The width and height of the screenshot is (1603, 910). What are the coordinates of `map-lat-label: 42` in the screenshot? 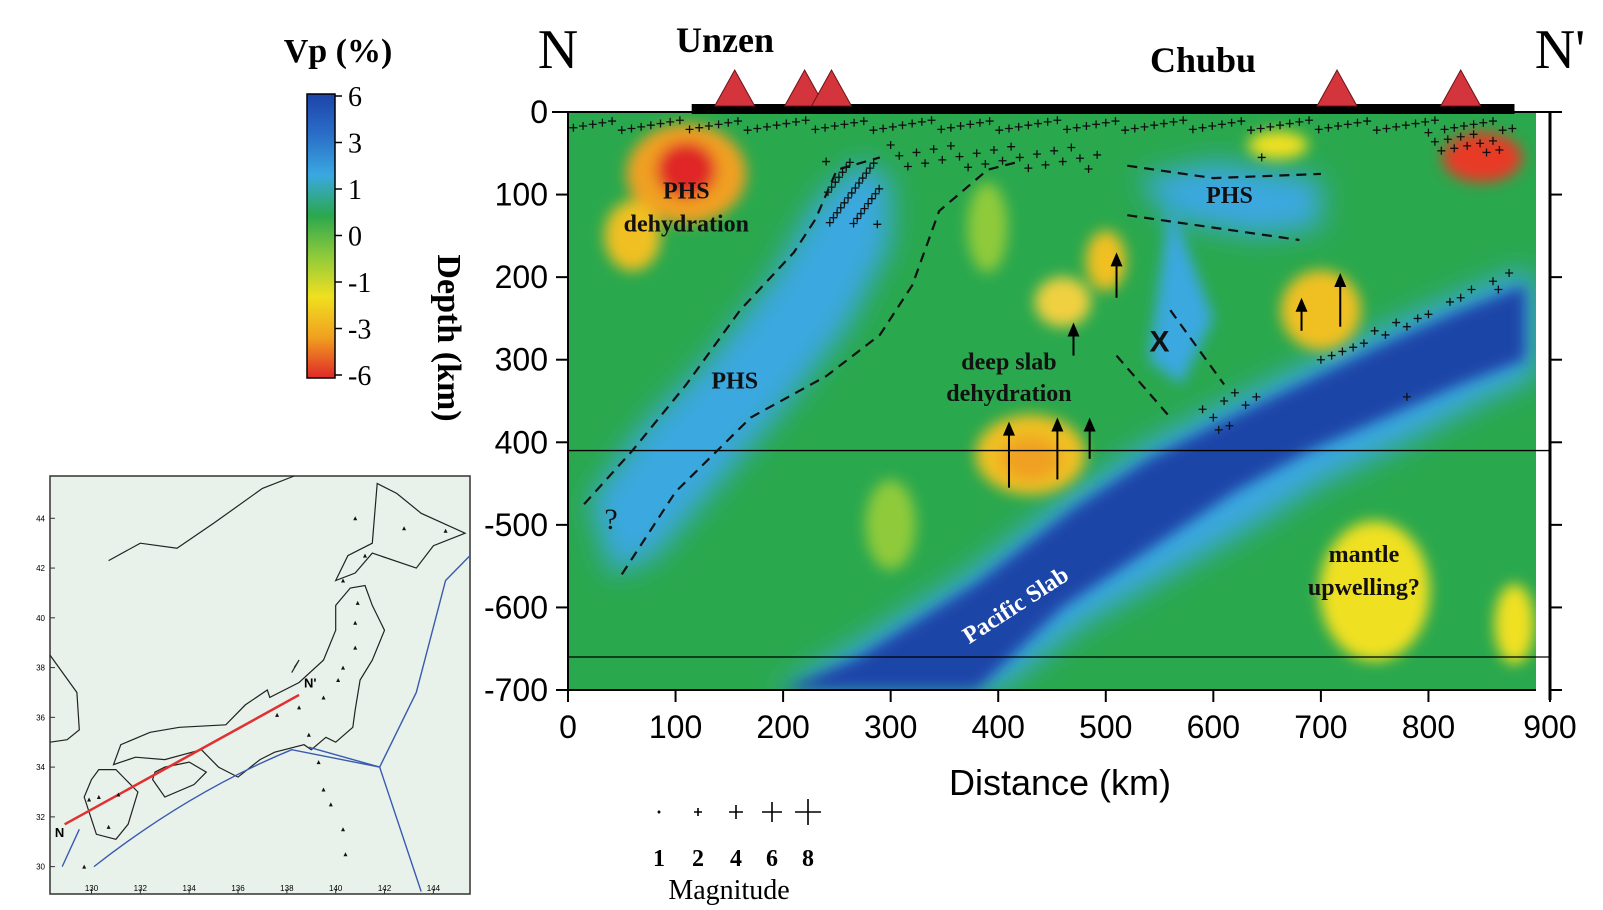 It's located at (40, 568).